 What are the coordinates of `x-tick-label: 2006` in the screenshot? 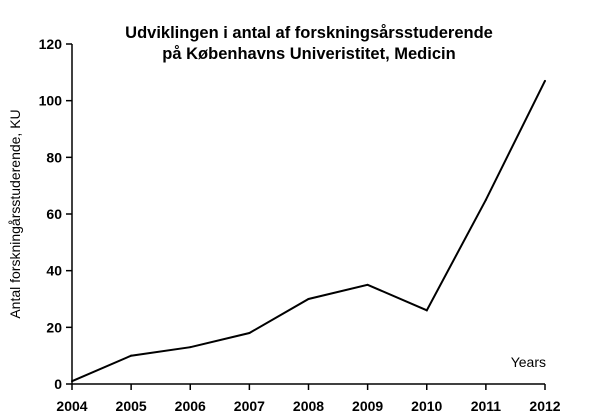 It's located at (190, 406).